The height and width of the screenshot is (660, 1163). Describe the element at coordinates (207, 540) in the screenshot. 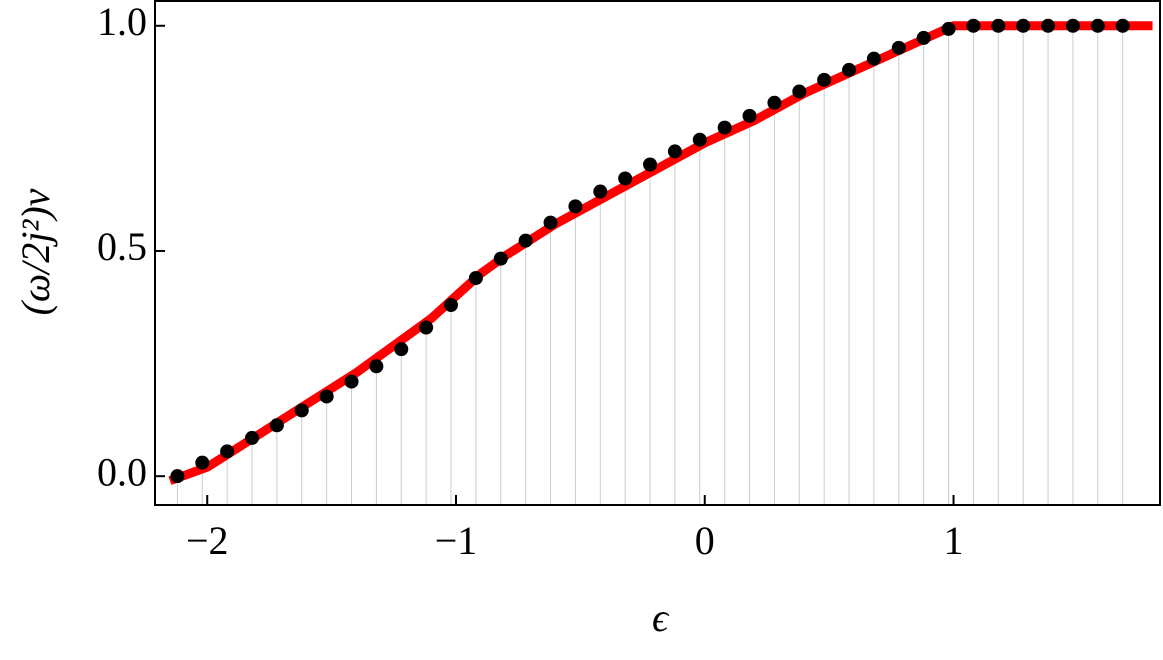

I see `x-tick-label: −2` at that location.